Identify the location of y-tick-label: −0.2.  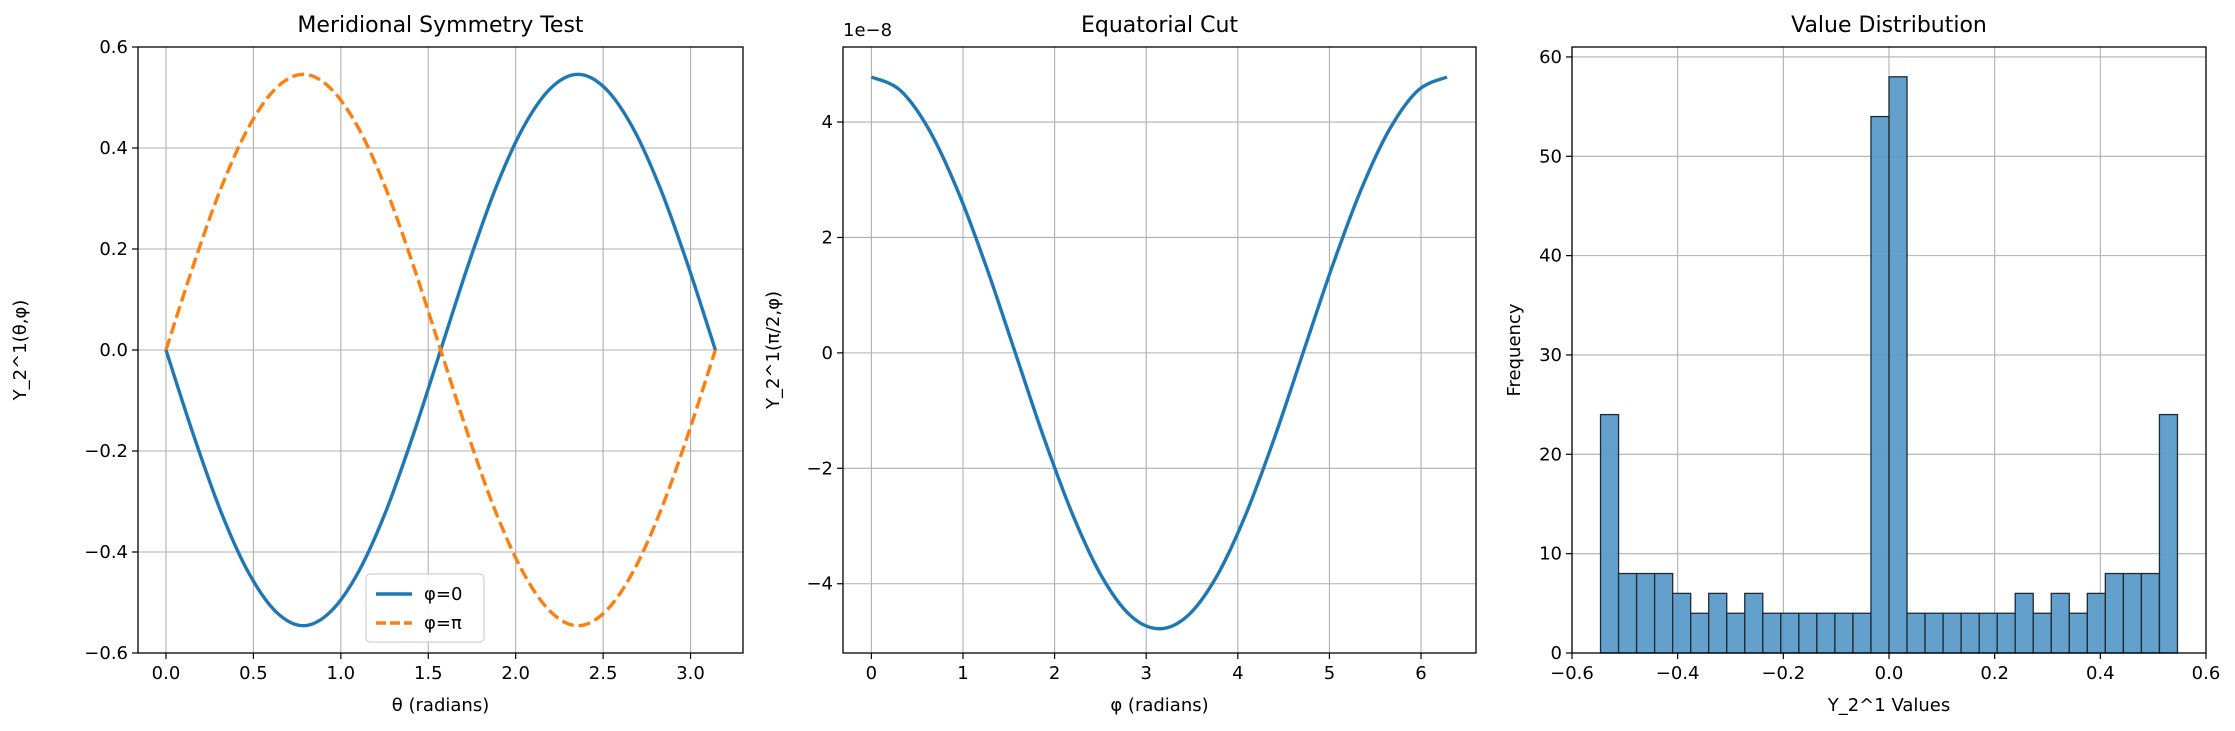
(106, 451).